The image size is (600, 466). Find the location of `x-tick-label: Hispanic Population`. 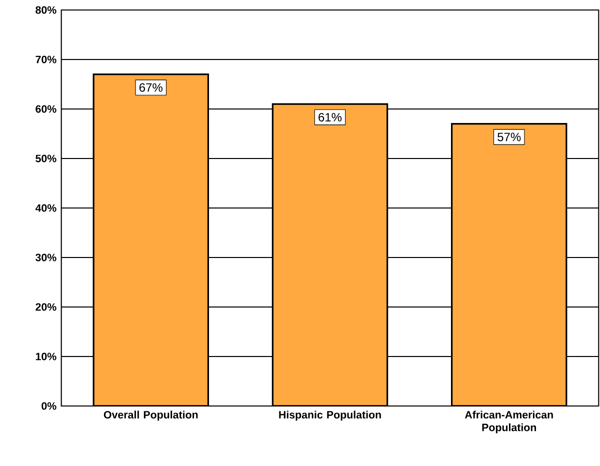

x-tick-label: Hispanic Population is located at coordinates (330, 415).